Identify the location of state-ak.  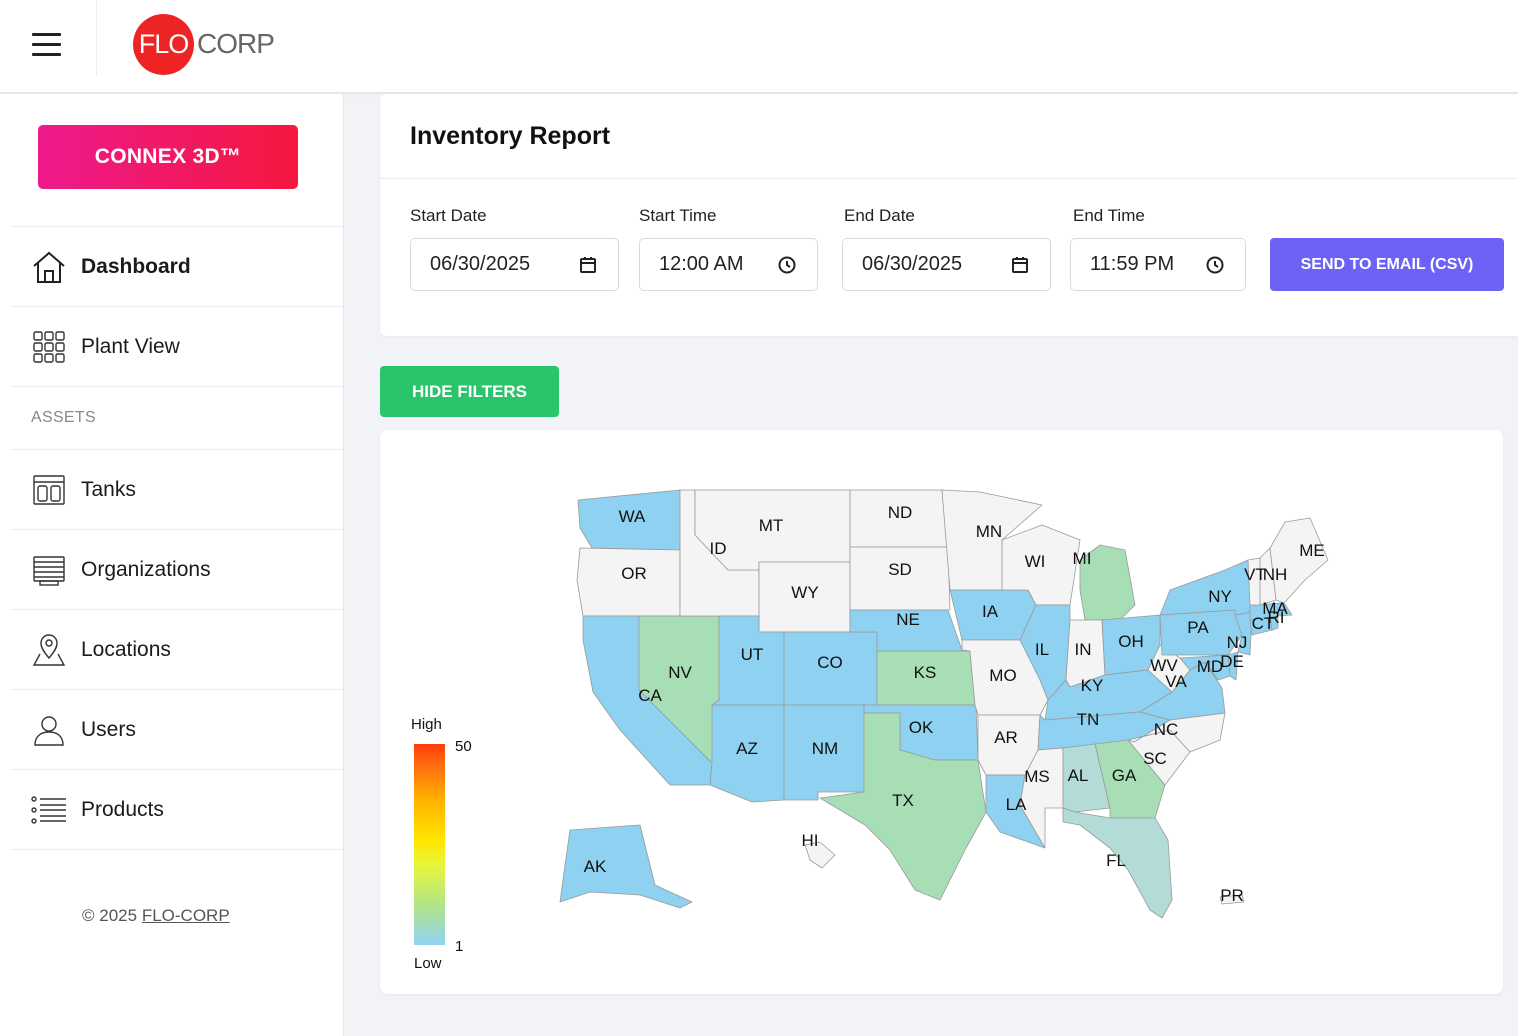
(626, 866).